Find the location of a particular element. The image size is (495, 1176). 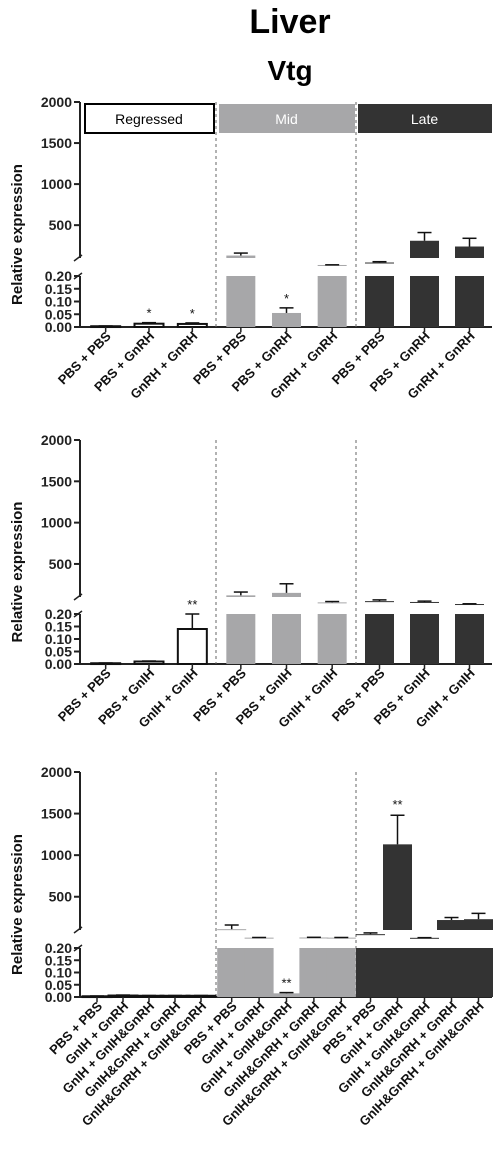

stage-header-label: Mid is located at coordinates (286, 119).